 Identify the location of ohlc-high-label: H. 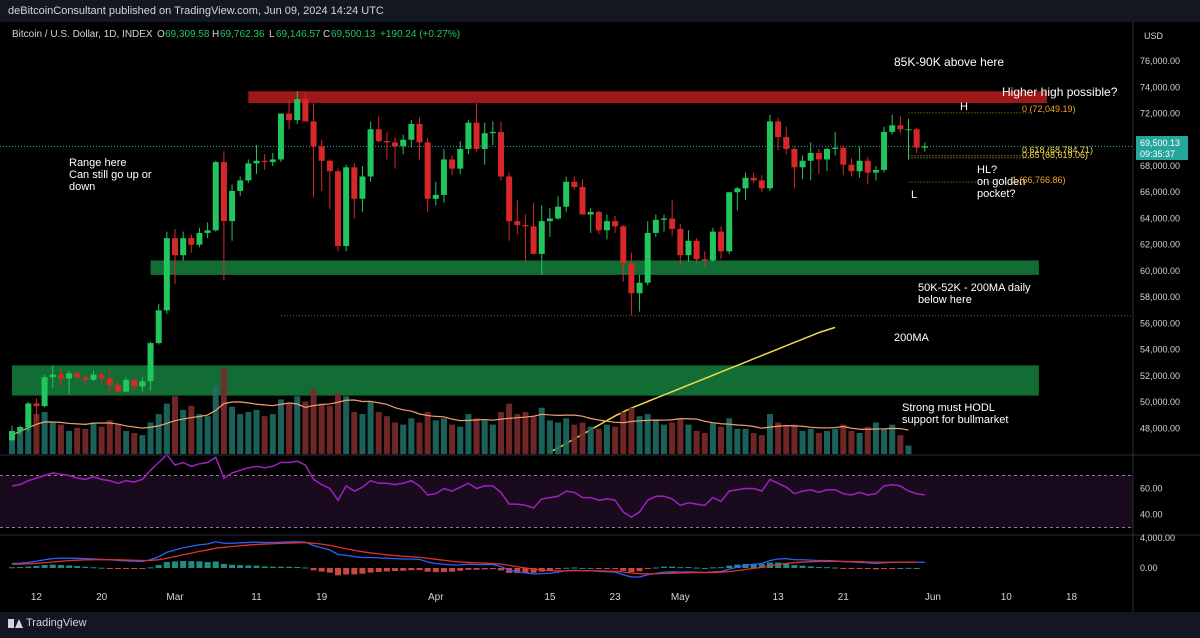
(215, 34).